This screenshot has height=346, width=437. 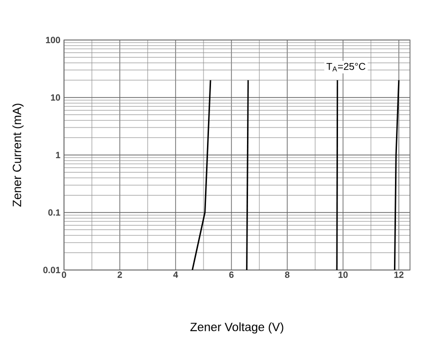 What do you see at coordinates (399, 275) in the screenshot?
I see `x-tick-label: 12` at bounding box center [399, 275].